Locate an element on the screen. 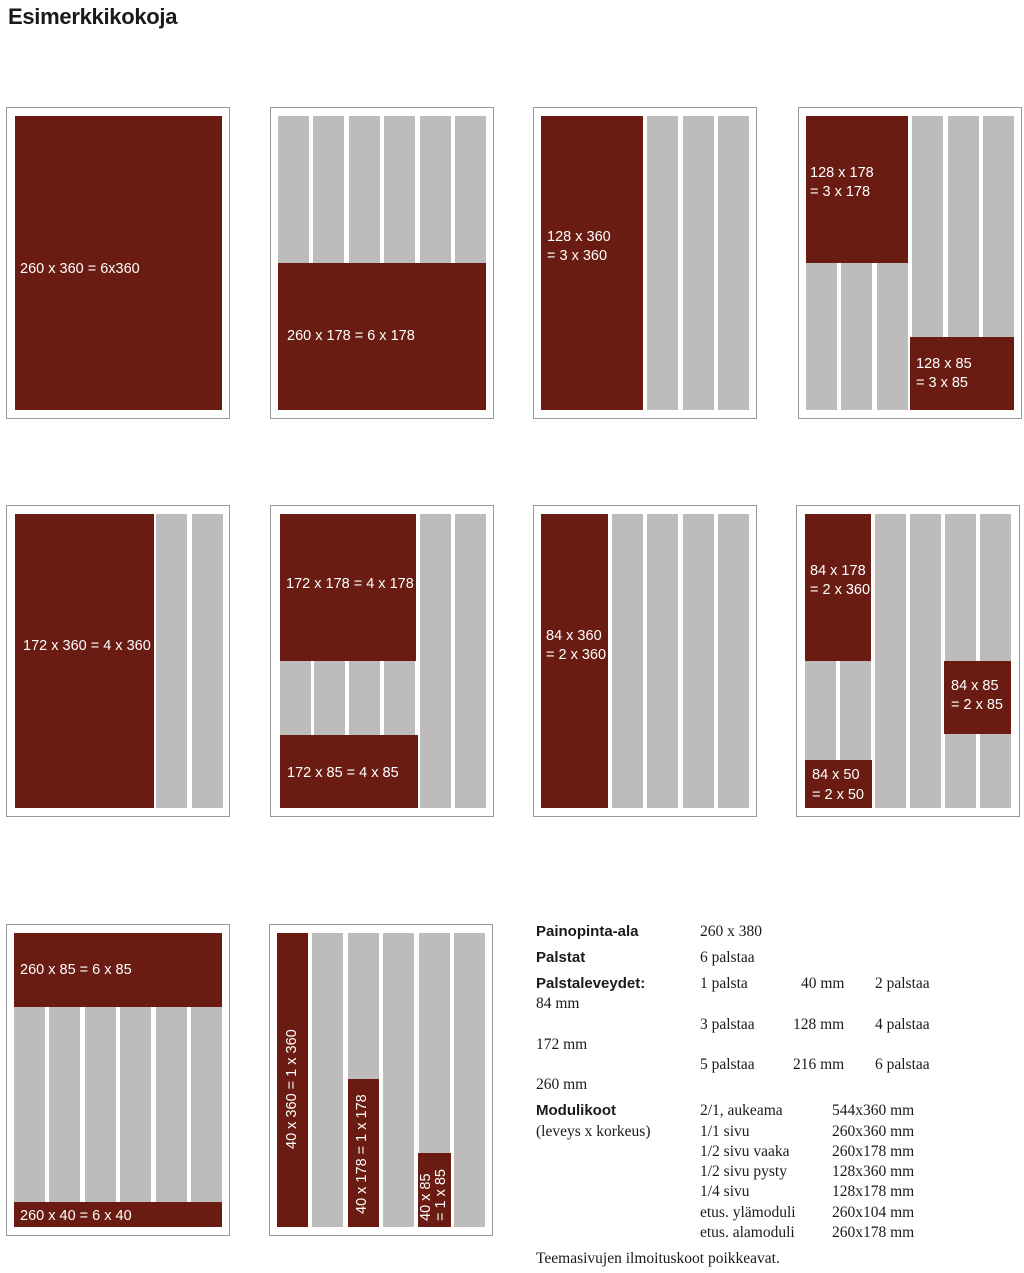 The width and height of the screenshot is (1024, 1273). ad-label: 172 x 178 = 4 x 178 is located at coordinates (350, 584).